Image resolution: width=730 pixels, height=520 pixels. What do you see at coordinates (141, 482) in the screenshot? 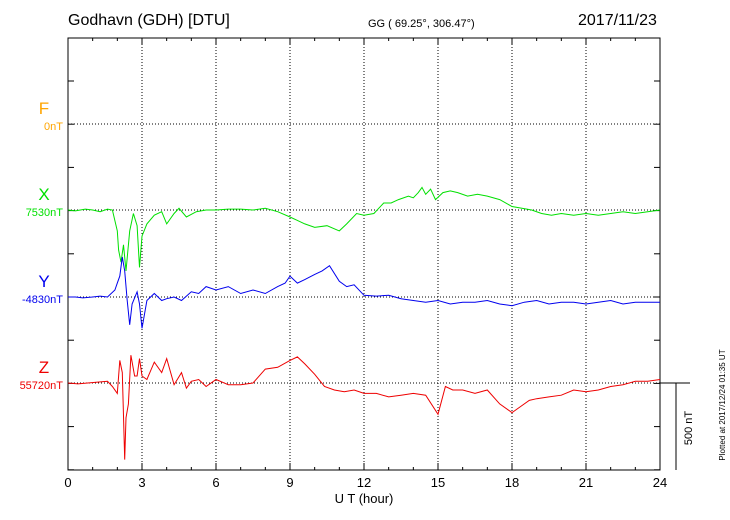
I see `x-tick-label: 3` at bounding box center [141, 482].